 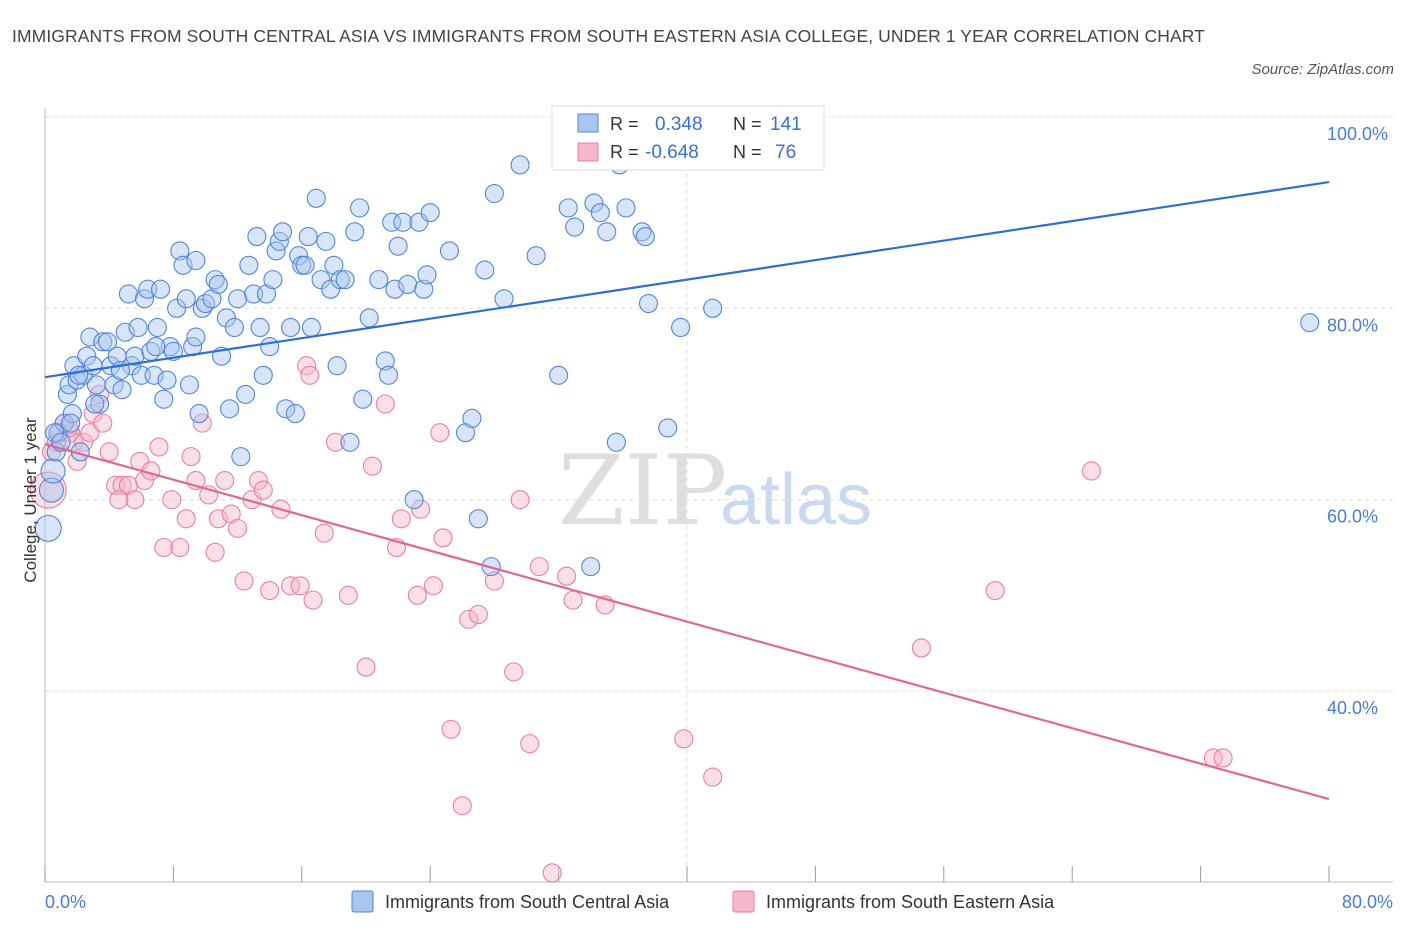 I want to click on stats-pink-swatch, so click(x=588, y=152).